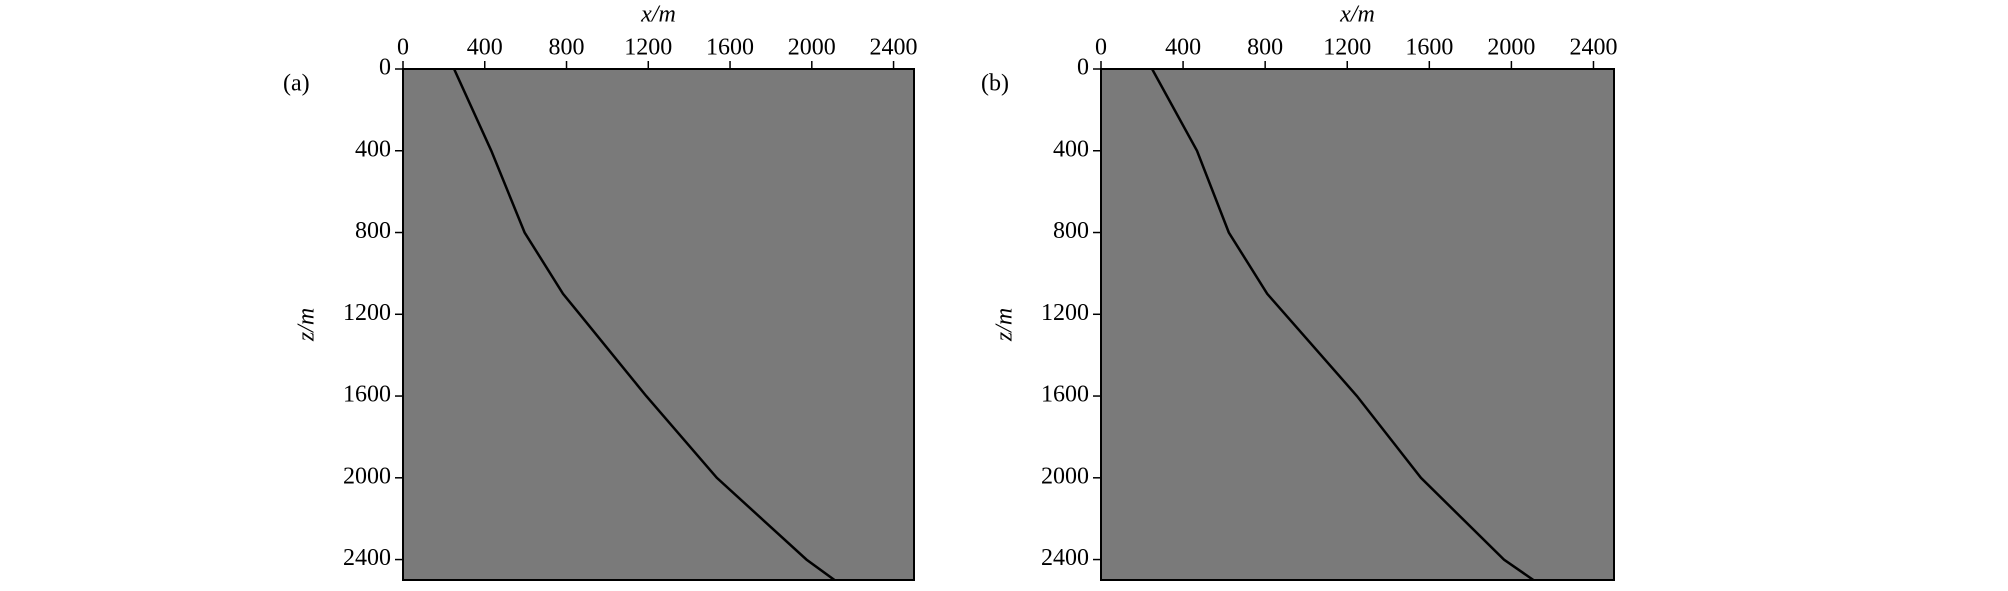  I want to click on panel-label: (b), so click(995, 84).